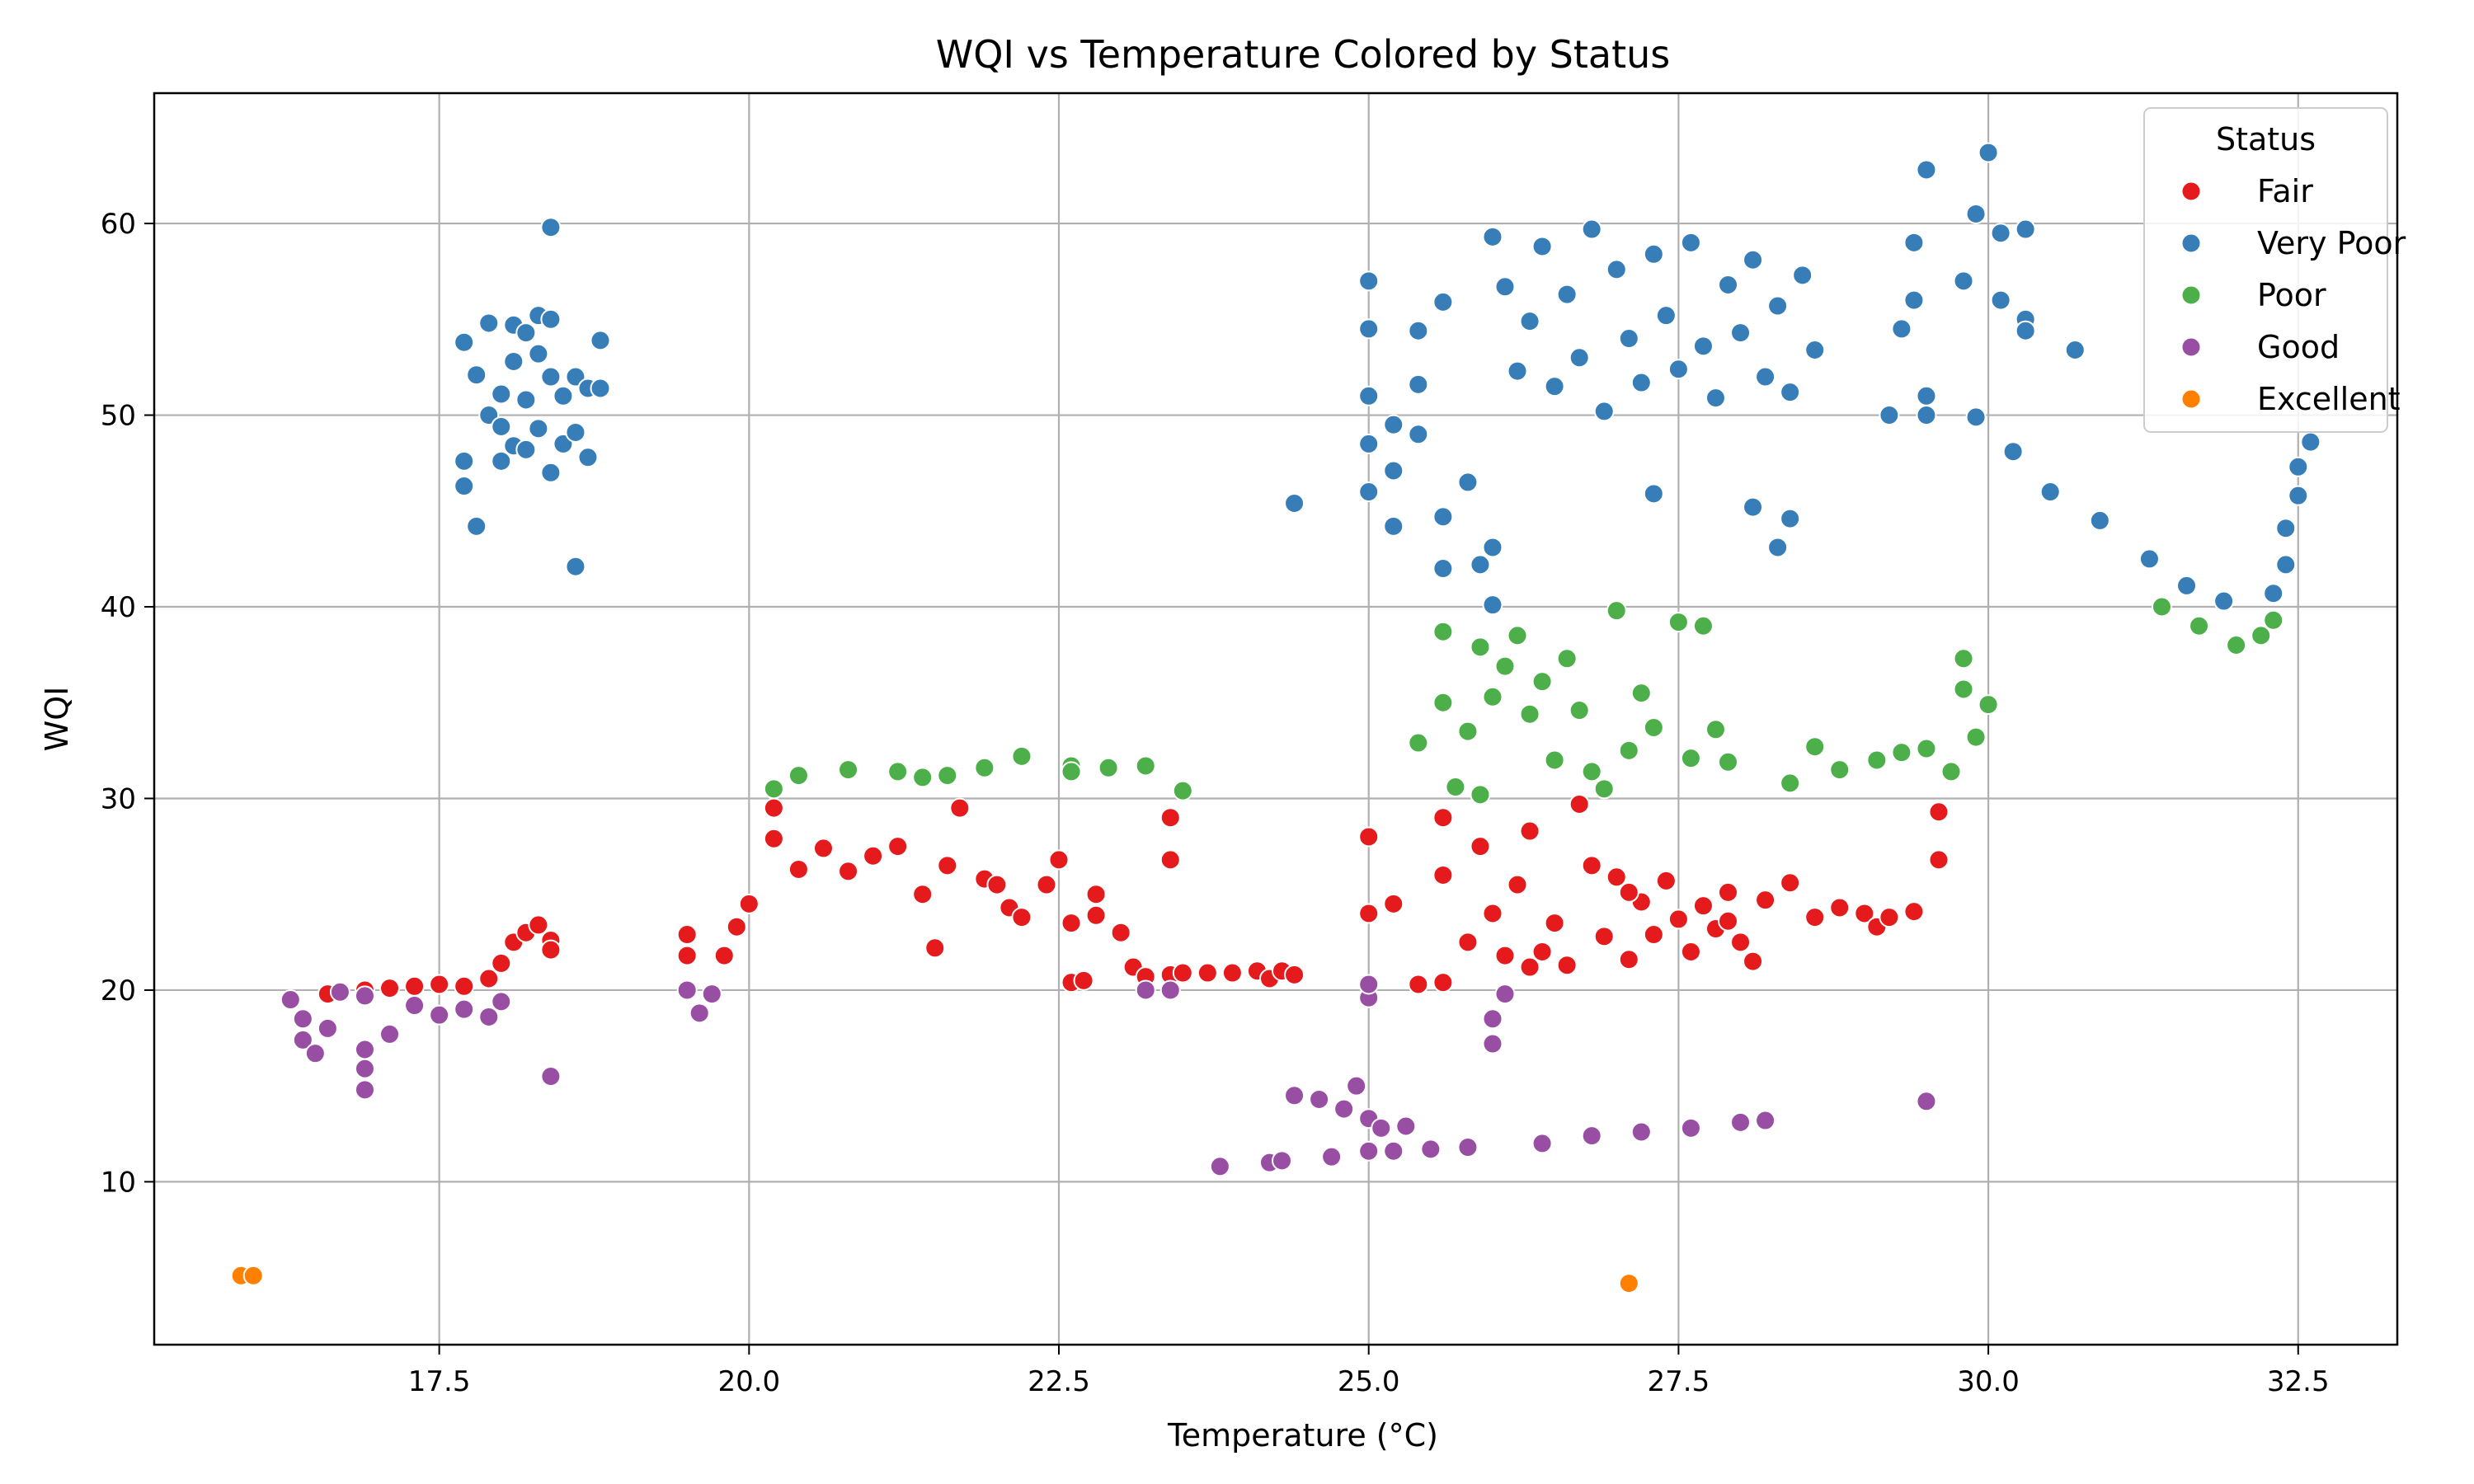  What do you see at coordinates (2298, 1381) in the screenshot?
I see `x-tick-label: 32.5` at bounding box center [2298, 1381].